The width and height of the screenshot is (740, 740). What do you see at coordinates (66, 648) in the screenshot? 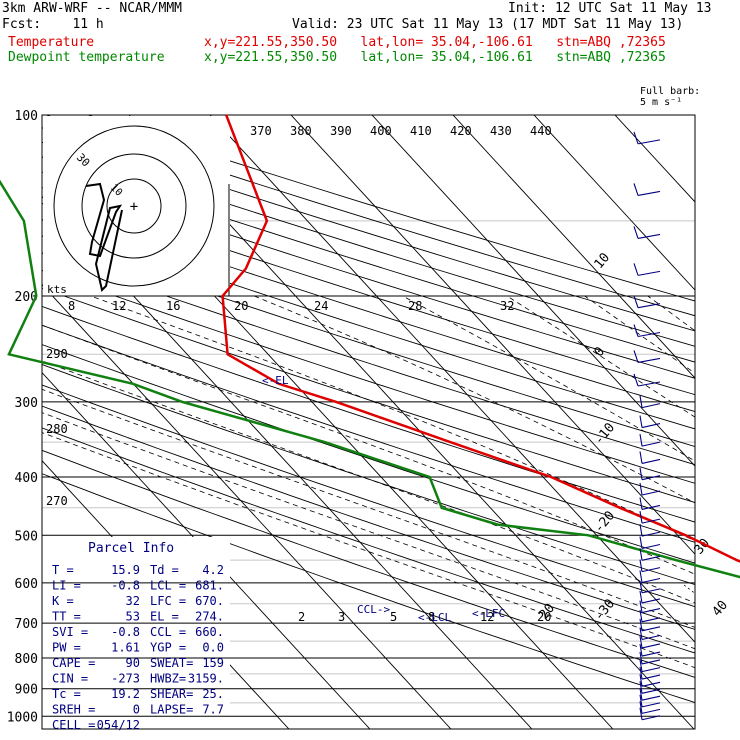
I see `parcel-info-key: PW =` at bounding box center [66, 648].